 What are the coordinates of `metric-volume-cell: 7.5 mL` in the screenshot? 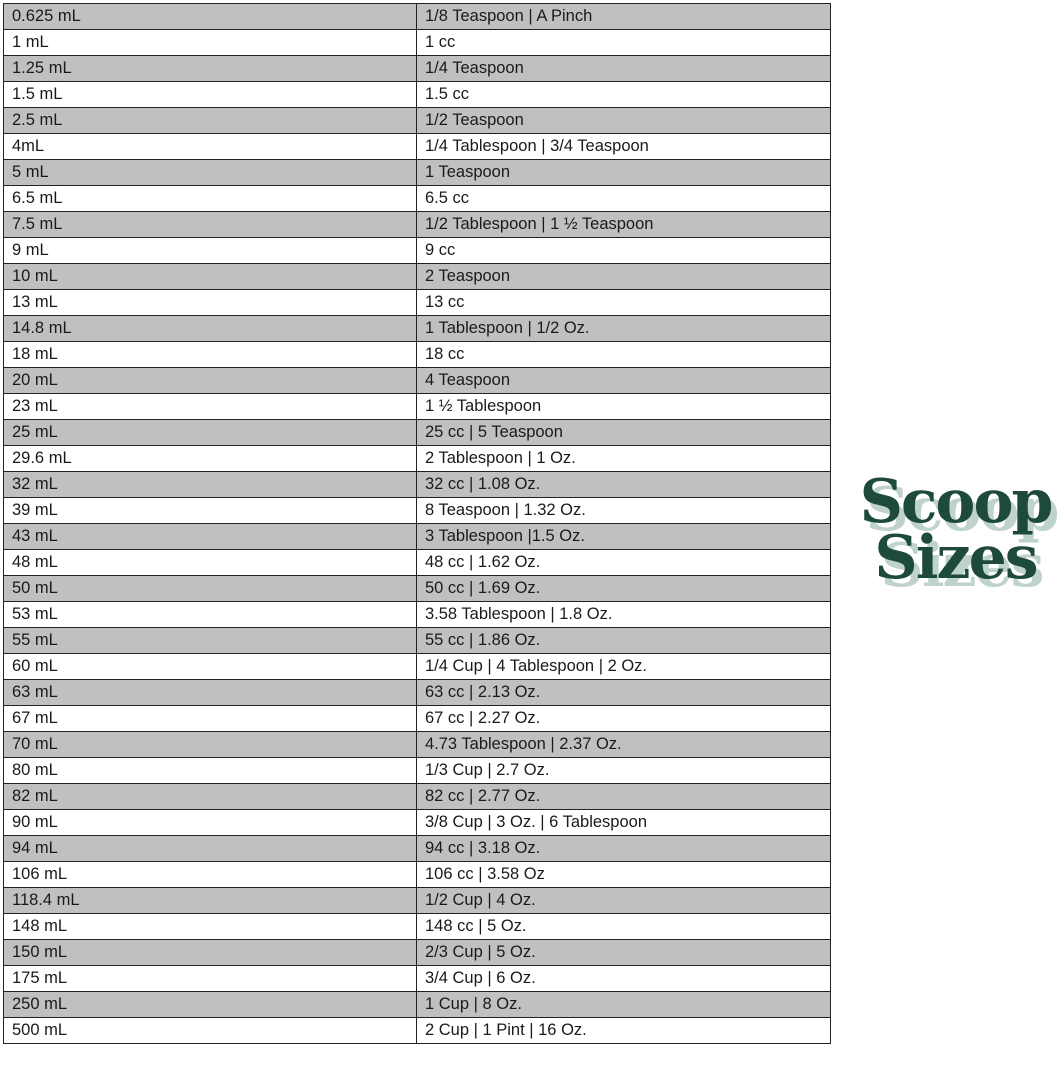 It's located at (210, 224).